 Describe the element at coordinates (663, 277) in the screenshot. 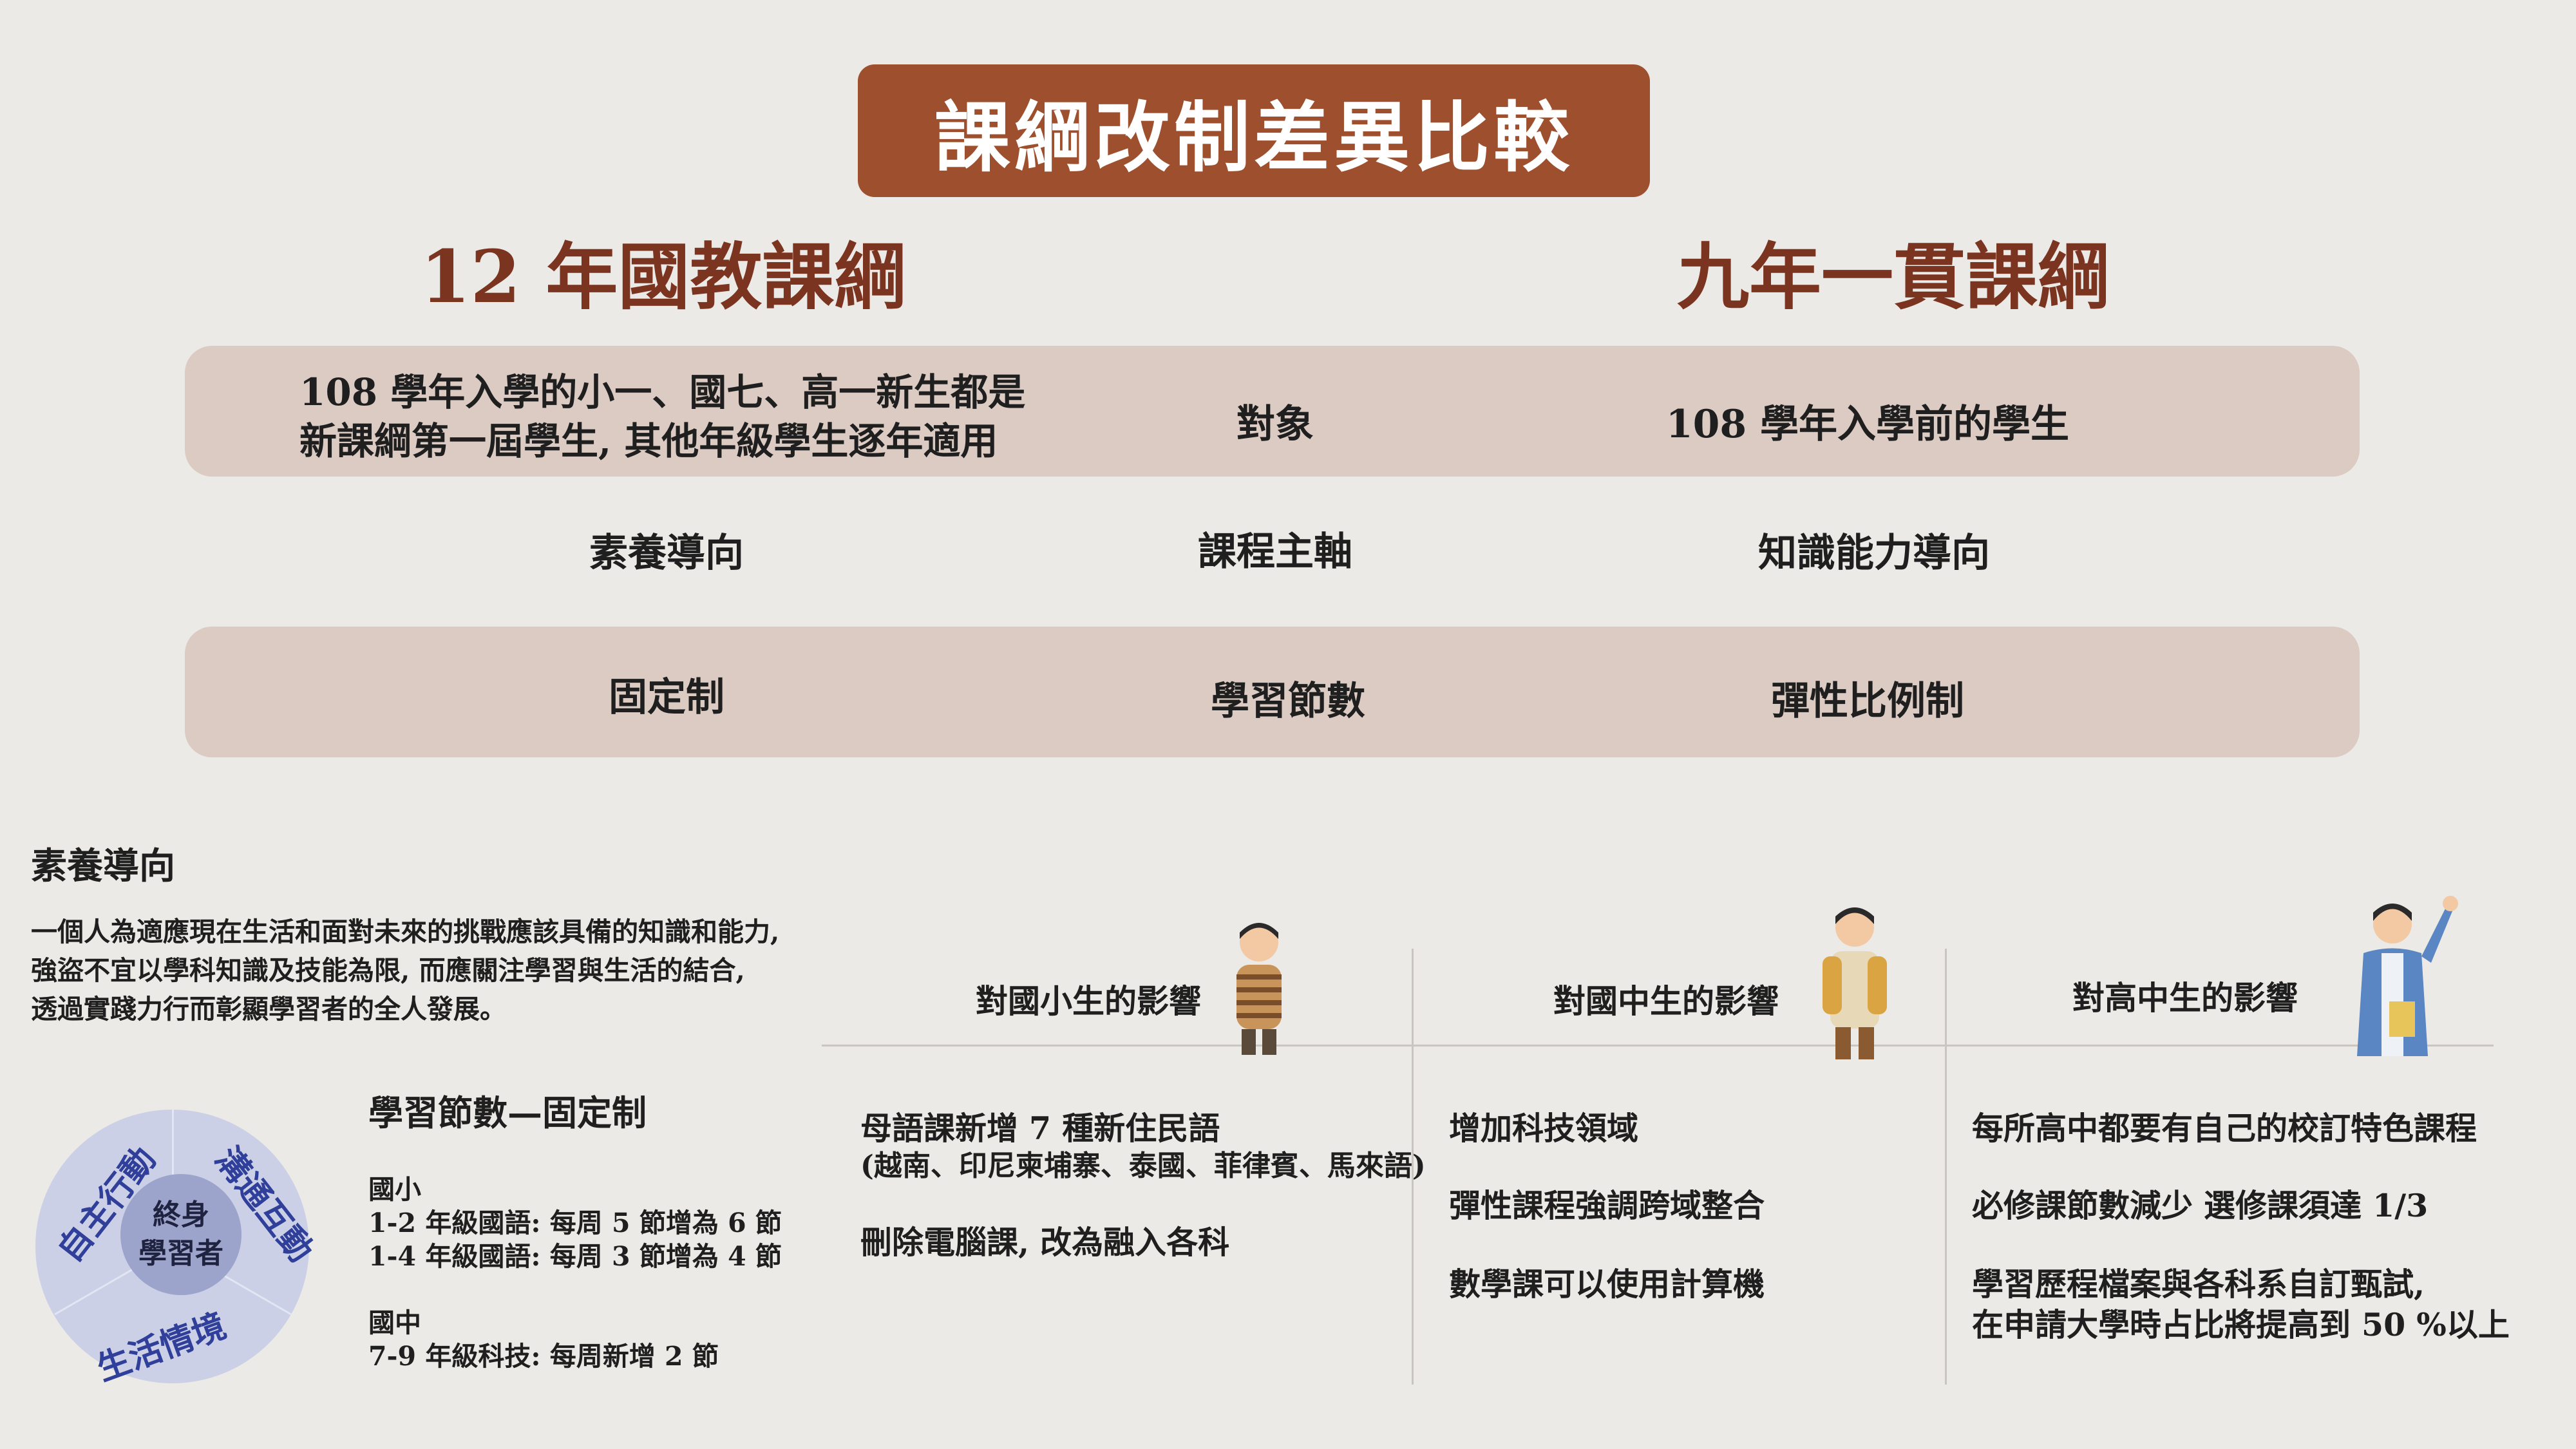

I see `column-heading-12-year: 12 年國教課綱` at that location.